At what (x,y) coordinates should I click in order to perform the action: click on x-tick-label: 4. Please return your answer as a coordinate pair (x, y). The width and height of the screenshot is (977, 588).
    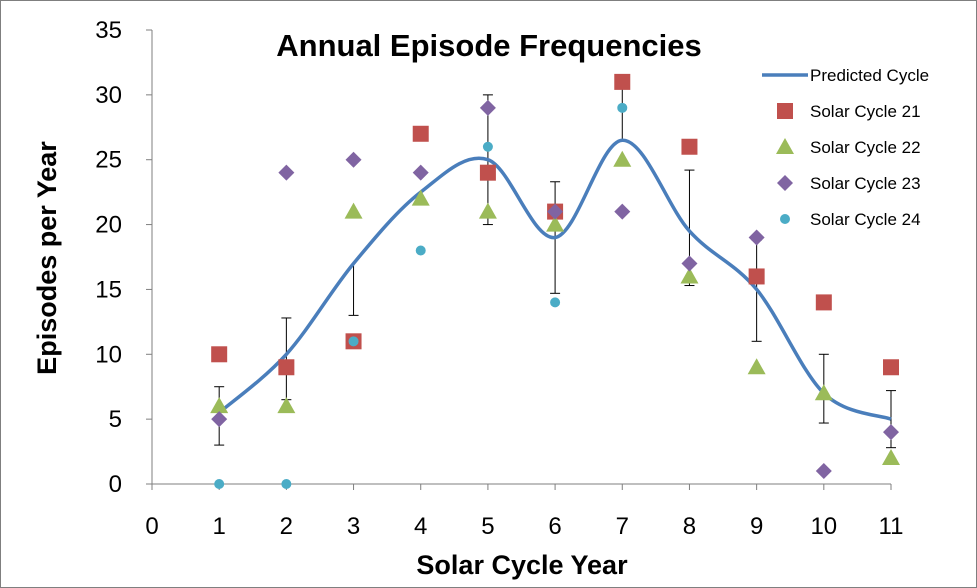
    Looking at the image, I should click on (420, 526).